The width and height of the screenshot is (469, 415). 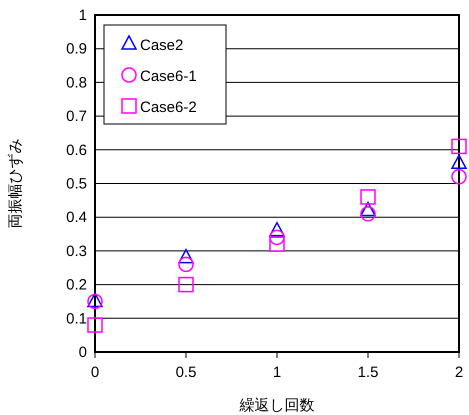 I want to click on legend-label: Case6-2, so click(x=168, y=107).